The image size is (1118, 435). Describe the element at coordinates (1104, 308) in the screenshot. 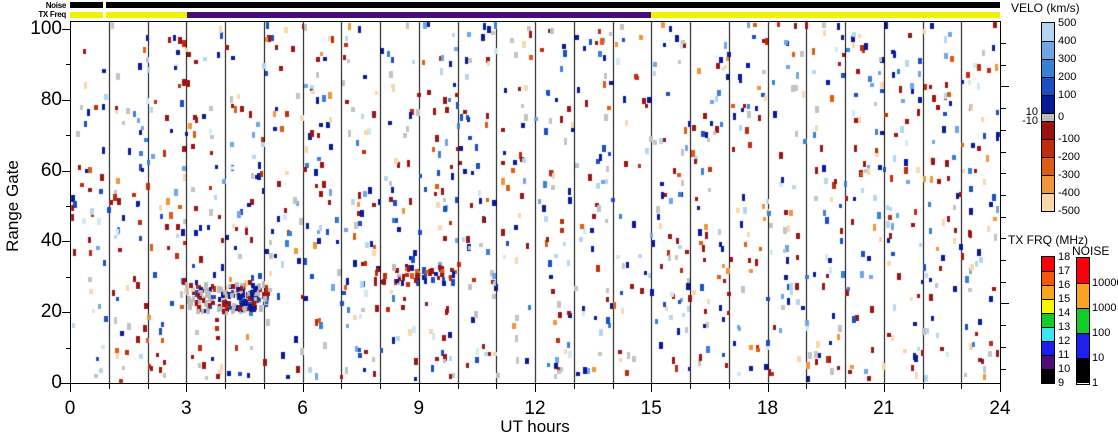

I see `noise-colorbar-label: 1000` at that location.